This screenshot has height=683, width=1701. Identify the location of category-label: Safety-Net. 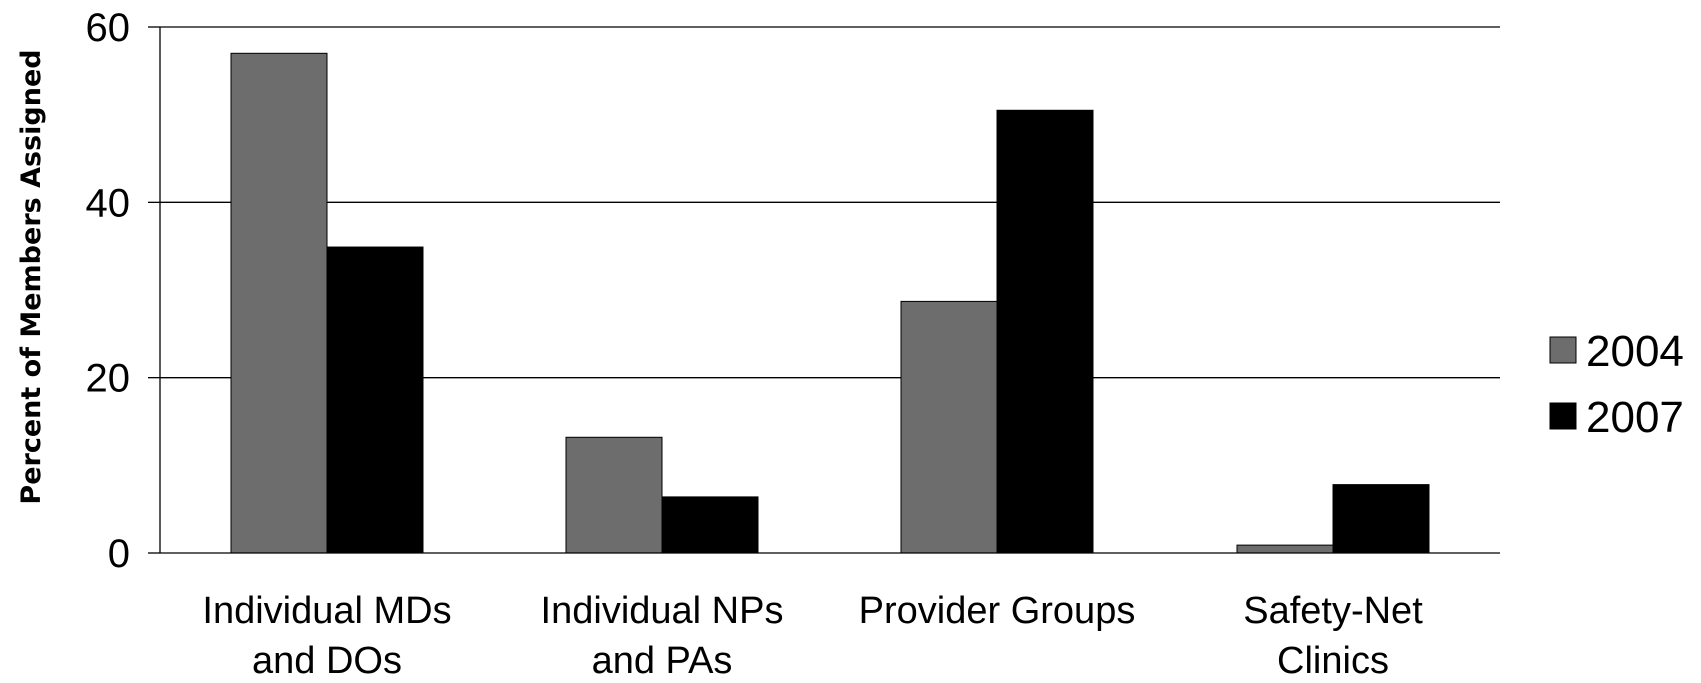
(1333, 611).